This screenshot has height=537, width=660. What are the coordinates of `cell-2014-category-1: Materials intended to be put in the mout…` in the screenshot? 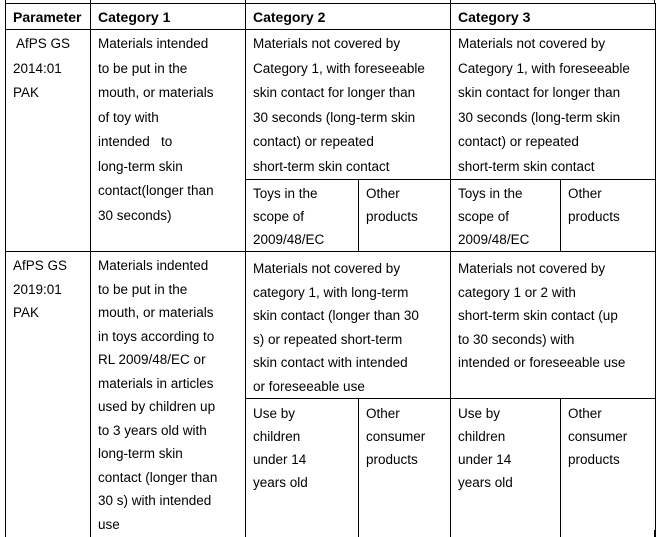 It's located at (168, 140).